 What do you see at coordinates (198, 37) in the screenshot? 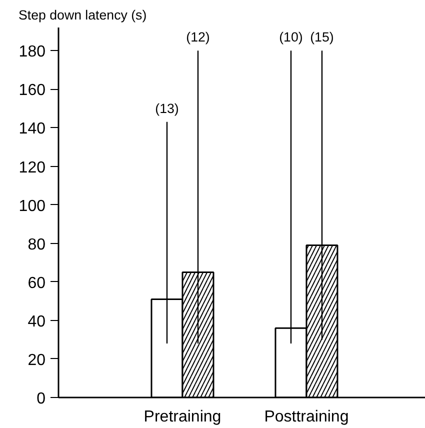
I see `annotation: (12)` at bounding box center [198, 37].